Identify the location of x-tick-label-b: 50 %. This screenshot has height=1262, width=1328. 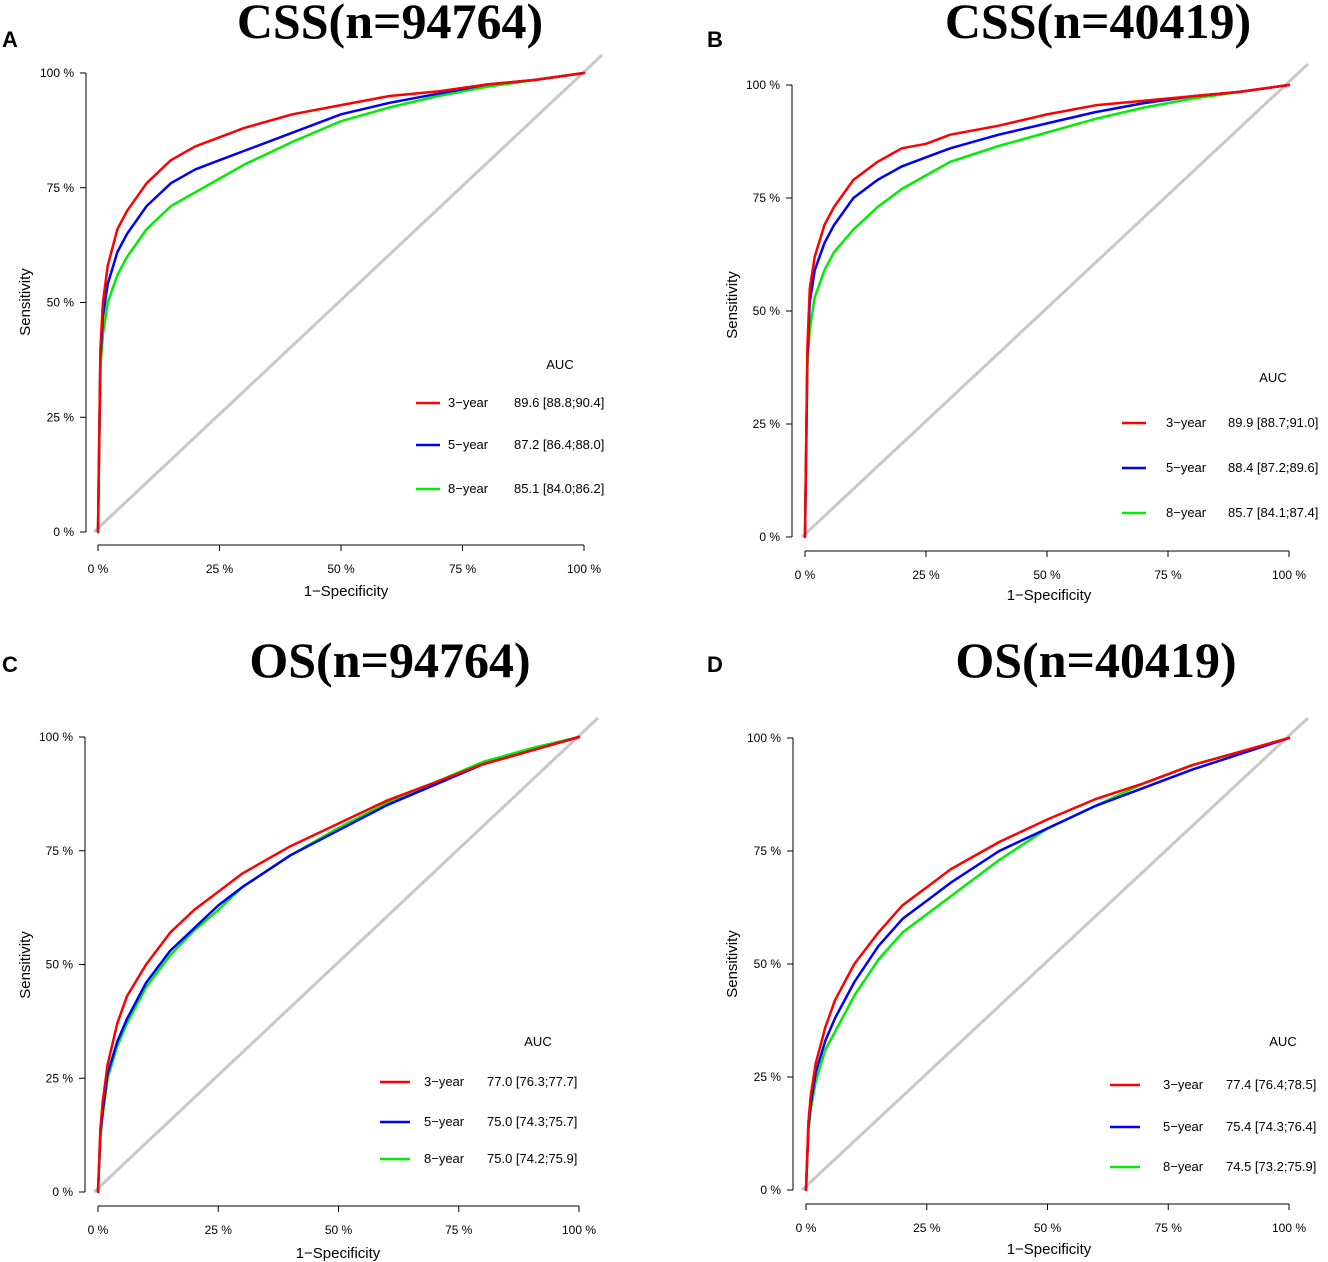
(1047, 575).